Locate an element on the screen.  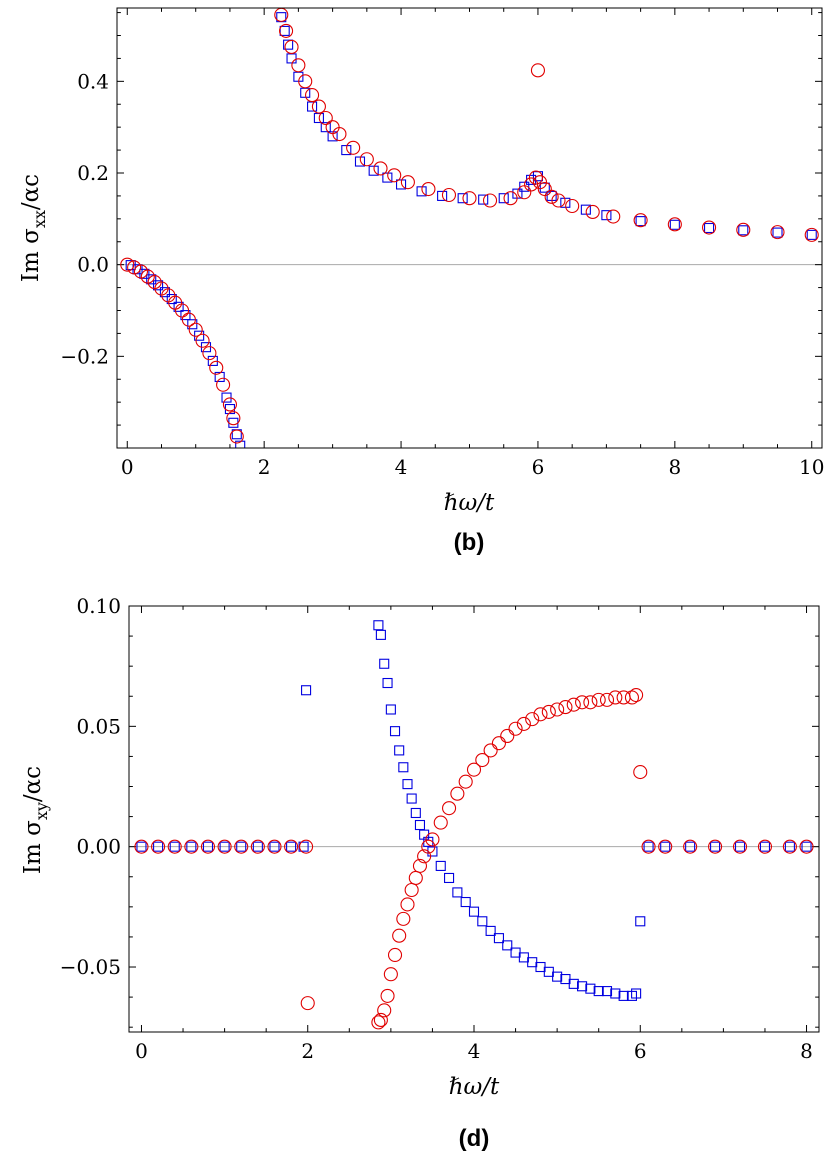
panel-b-y-tick-labels: −0.2 0.0 0.2 0.4 is located at coordinates (84, 218).